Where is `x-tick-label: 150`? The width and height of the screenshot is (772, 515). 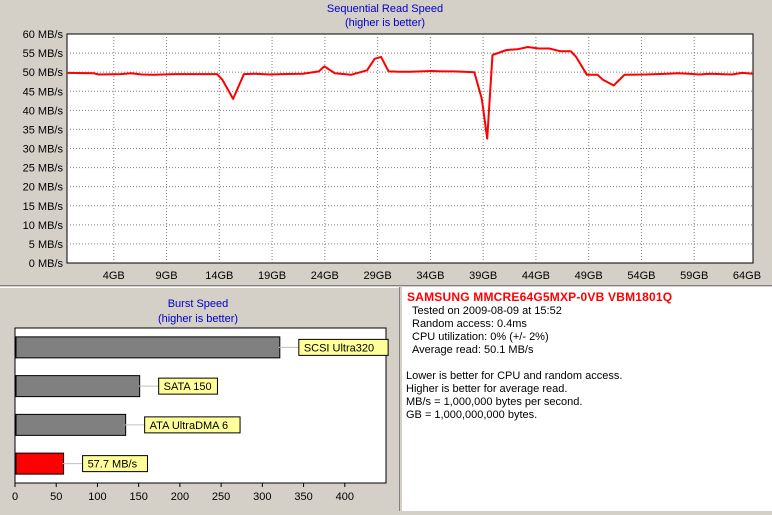
x-tick-label: 150 is located at coordinates (138, 497).